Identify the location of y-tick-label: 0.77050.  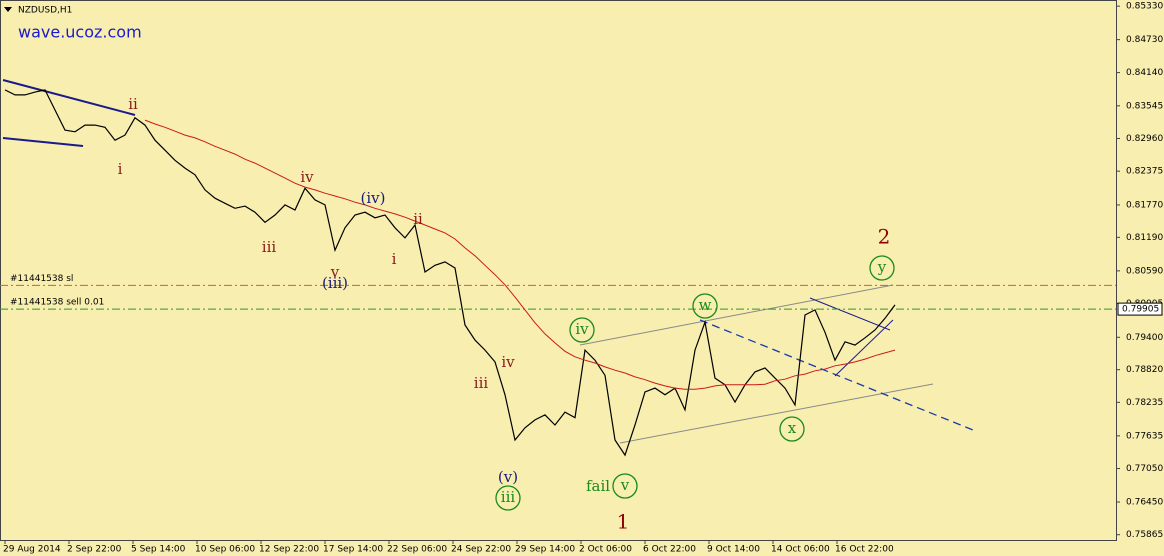
(1144, 469).